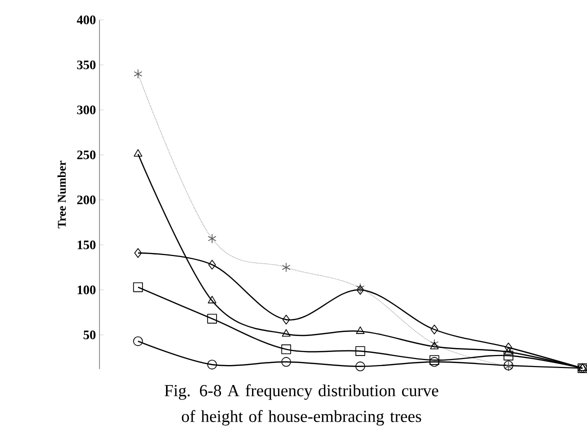  What do you see at coordinates (86, 155) in the screenshot?
I see `y-tick-label: 250` at bounding box center [86, 155].